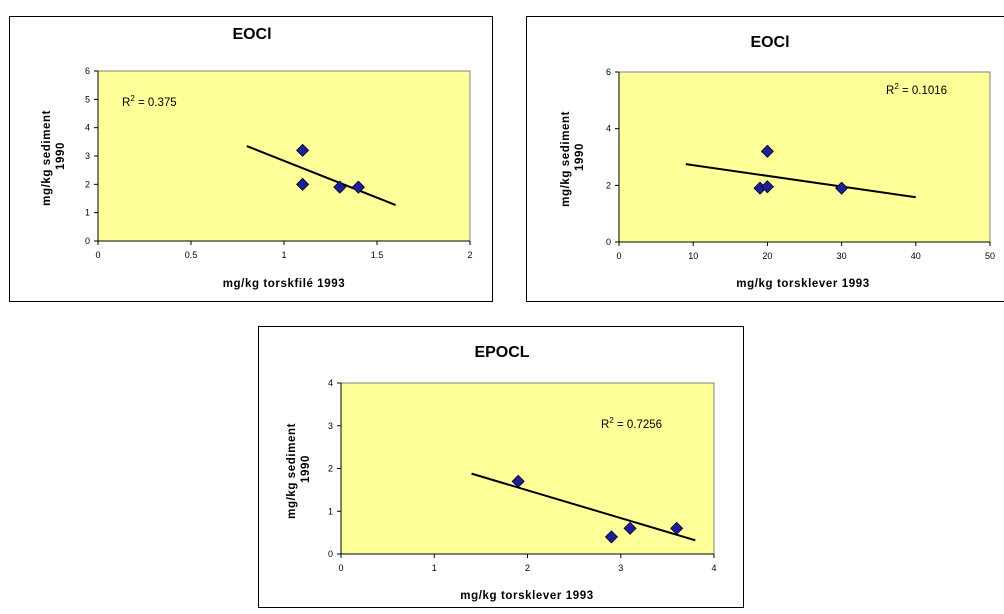 This screenshot has height=614, width=1004. Describe the element at coordinates (713, 568) in the screenshot. I see `x-tick-label: 4` at that location.